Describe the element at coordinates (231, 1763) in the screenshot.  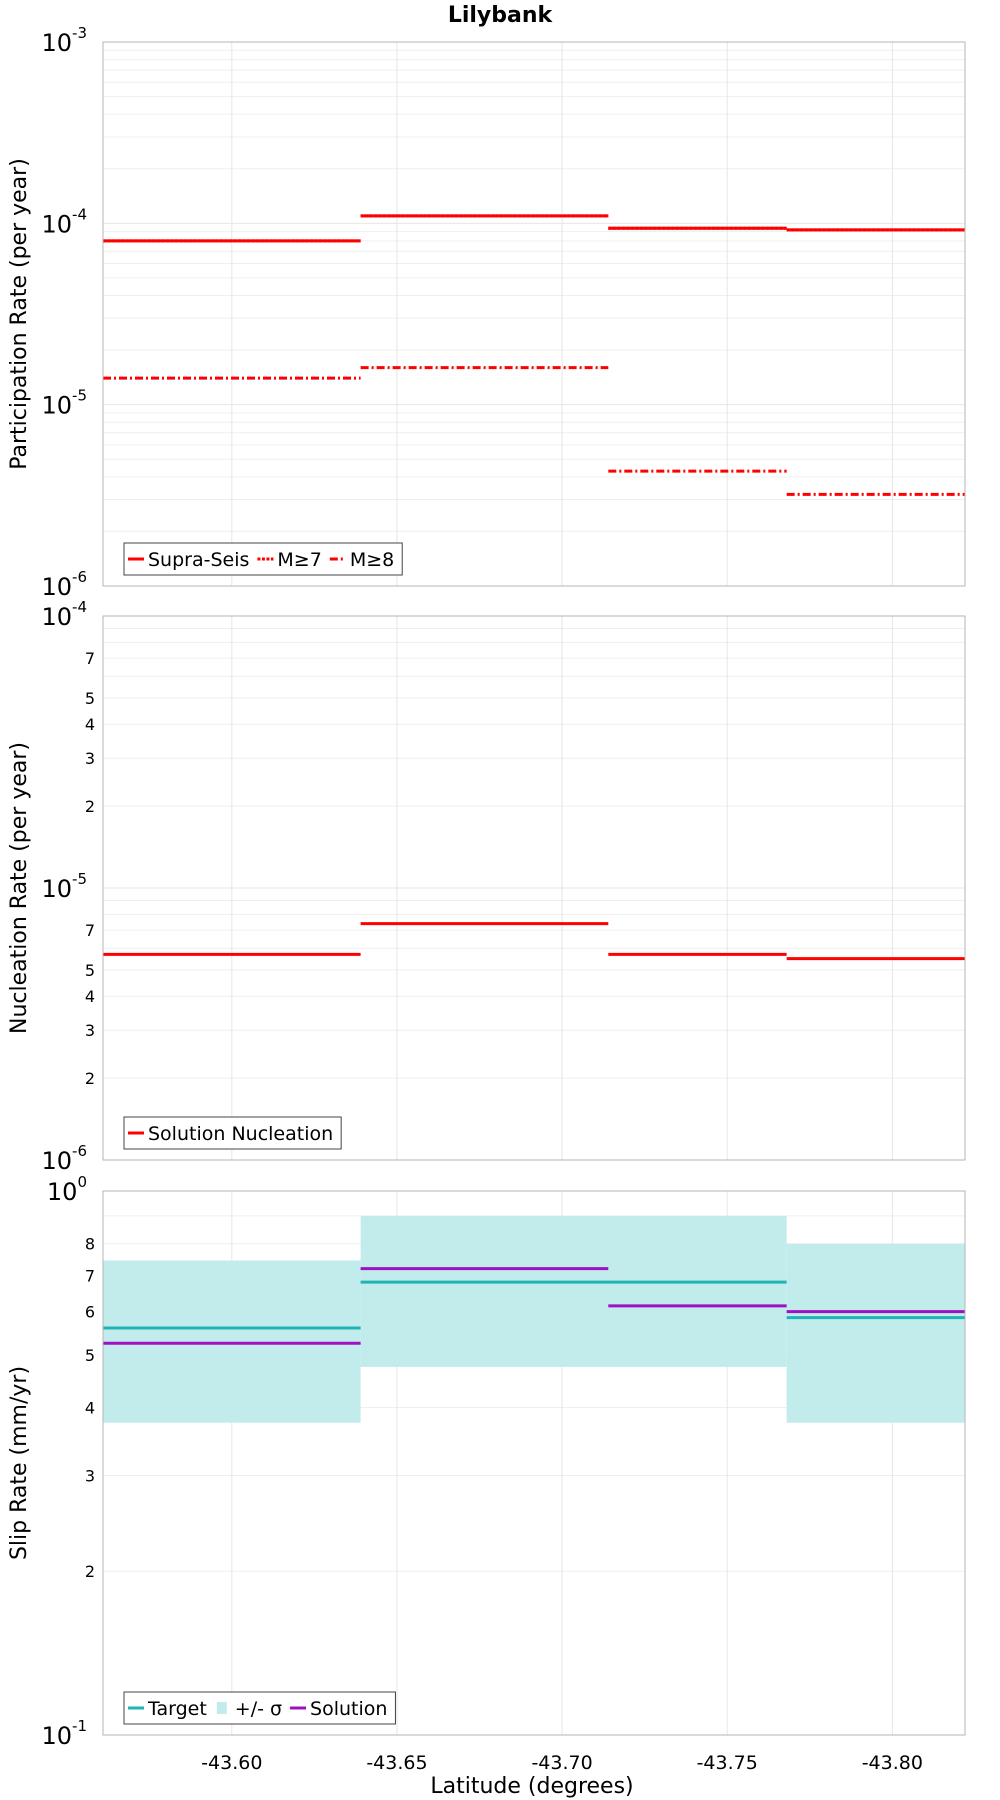
I see `x-tick-label: -43.60` at that location.